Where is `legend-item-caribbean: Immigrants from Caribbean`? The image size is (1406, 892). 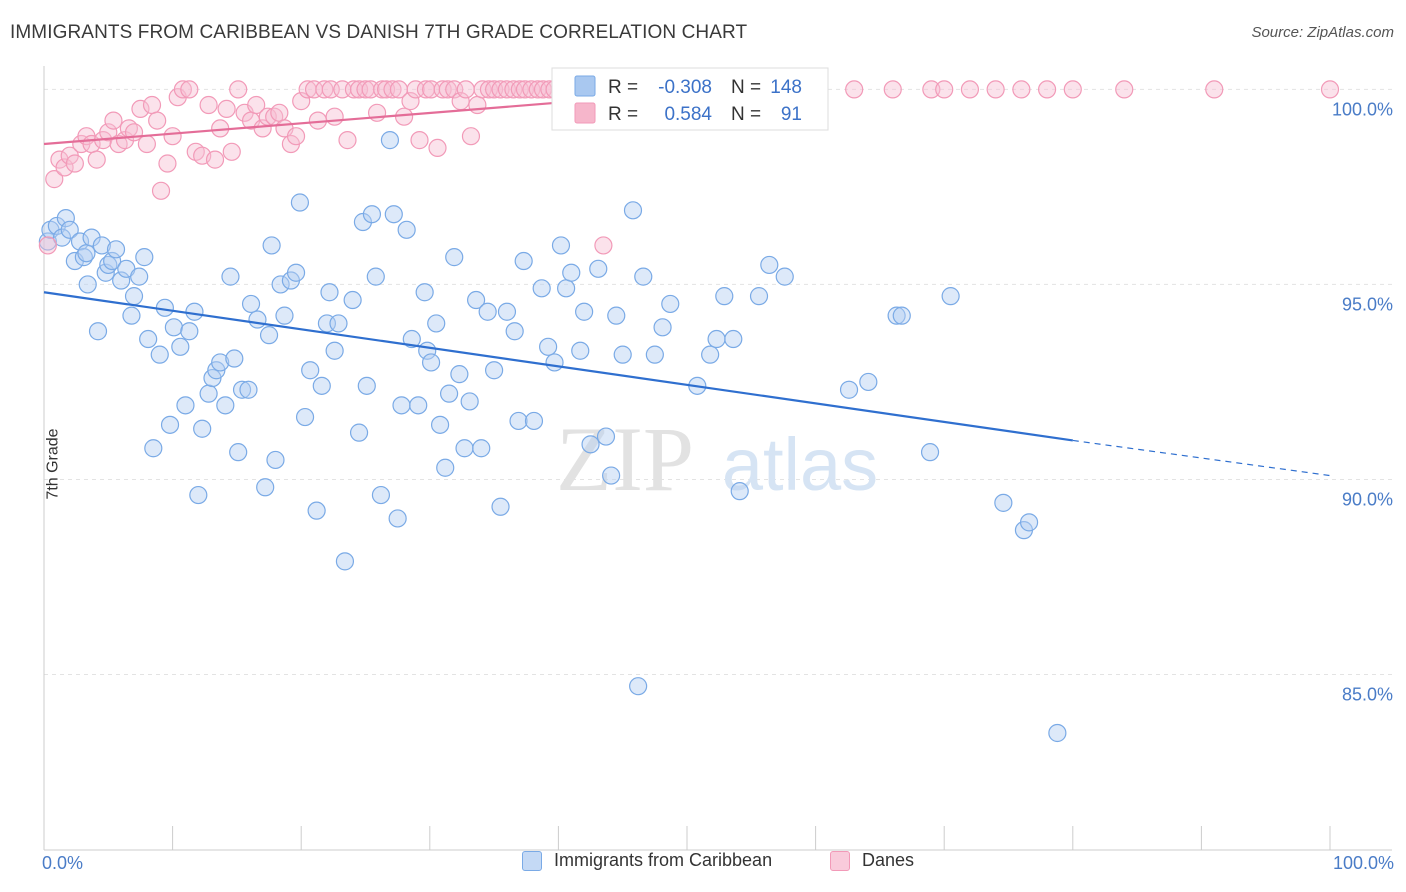
legend-item-caribbean: Immigrants from Caribbean is located at coordinates (647, 860).